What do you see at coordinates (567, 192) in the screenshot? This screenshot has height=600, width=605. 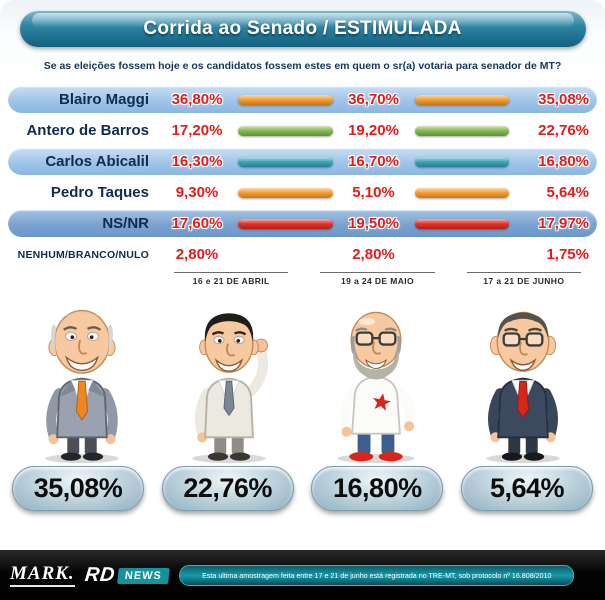 I see `poll-value-june: 5,64%` at bounding box center [567, 192].